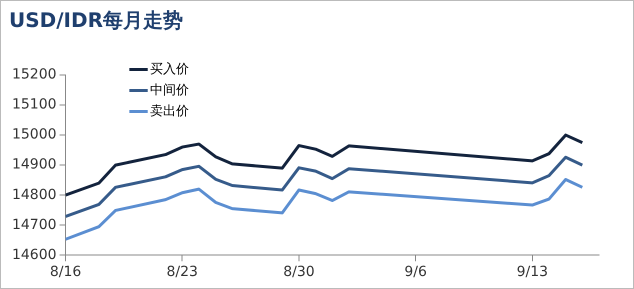 The width and height of the screenshot is (634, 289). I want to click on y-tick-label: 15000, so click(34, 134).